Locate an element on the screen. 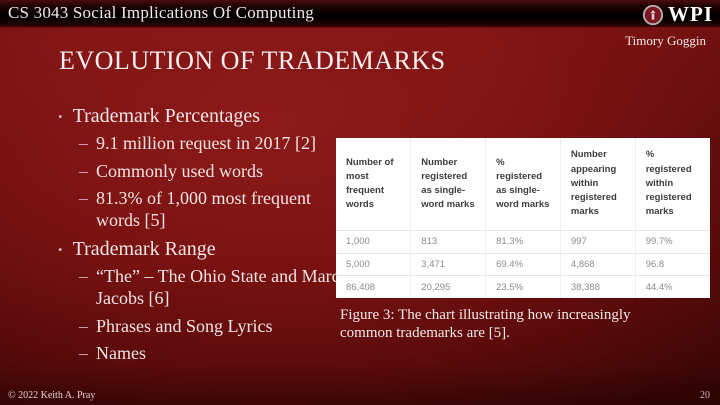 The height and width of the screenshot is (405, 720). wpi-logo: WPI is located at coordinates (677, 14).